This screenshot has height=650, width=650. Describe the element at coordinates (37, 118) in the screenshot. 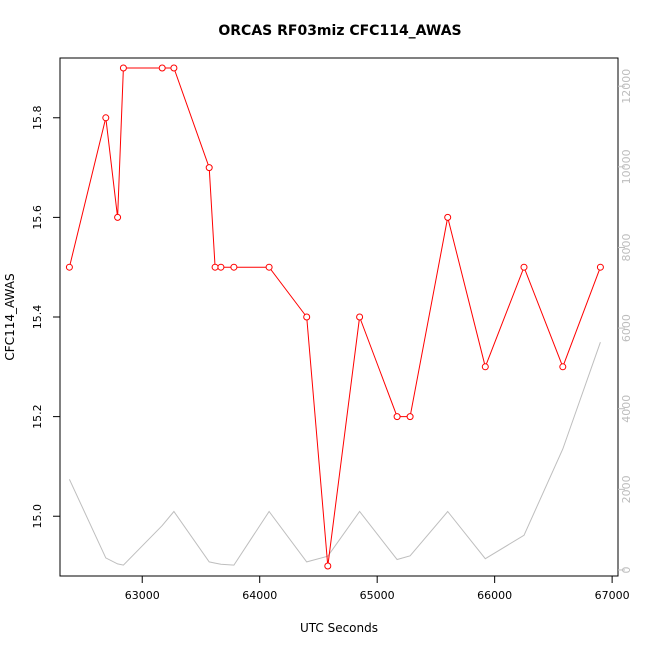

I see `y-tick-label: 15.8` at that location.